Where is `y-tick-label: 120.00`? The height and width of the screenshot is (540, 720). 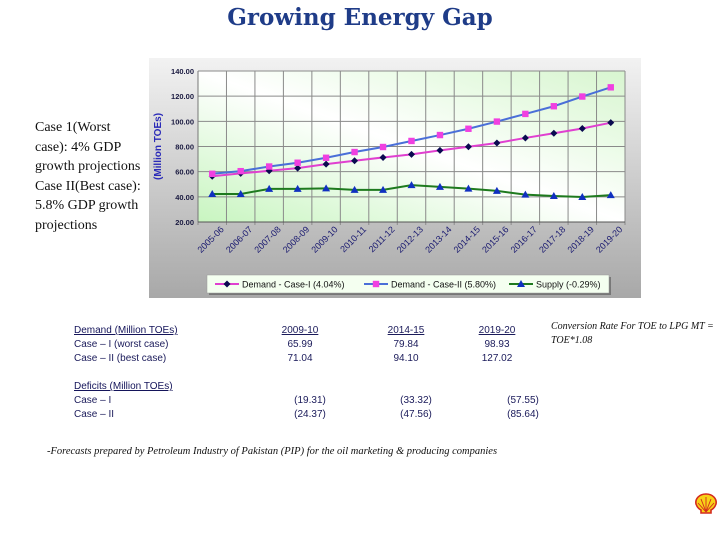 y-tick-label: 120.00 is located at coordinates (182, 96).